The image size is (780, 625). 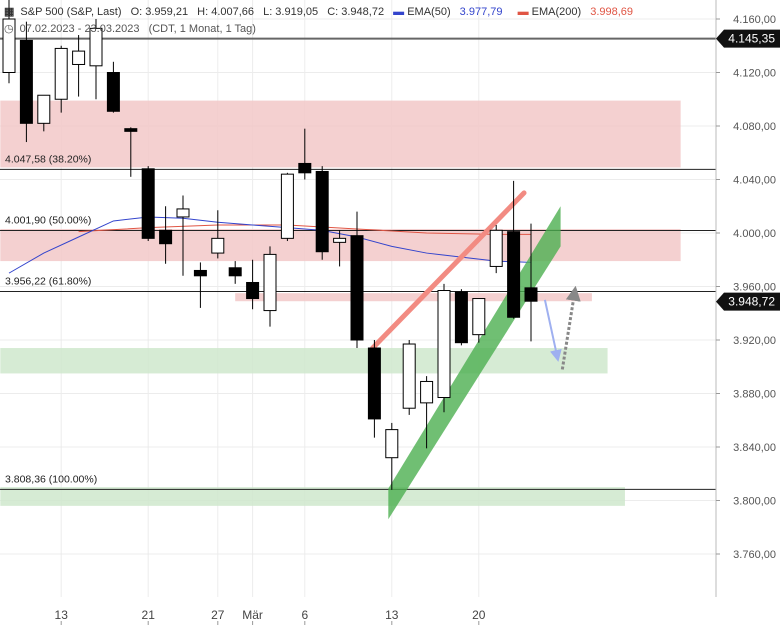 What do you see at coordinates (751, 39) in the screenshot?
I see `reference-price-label: 4.145,35` at bounding box center [751, 39].